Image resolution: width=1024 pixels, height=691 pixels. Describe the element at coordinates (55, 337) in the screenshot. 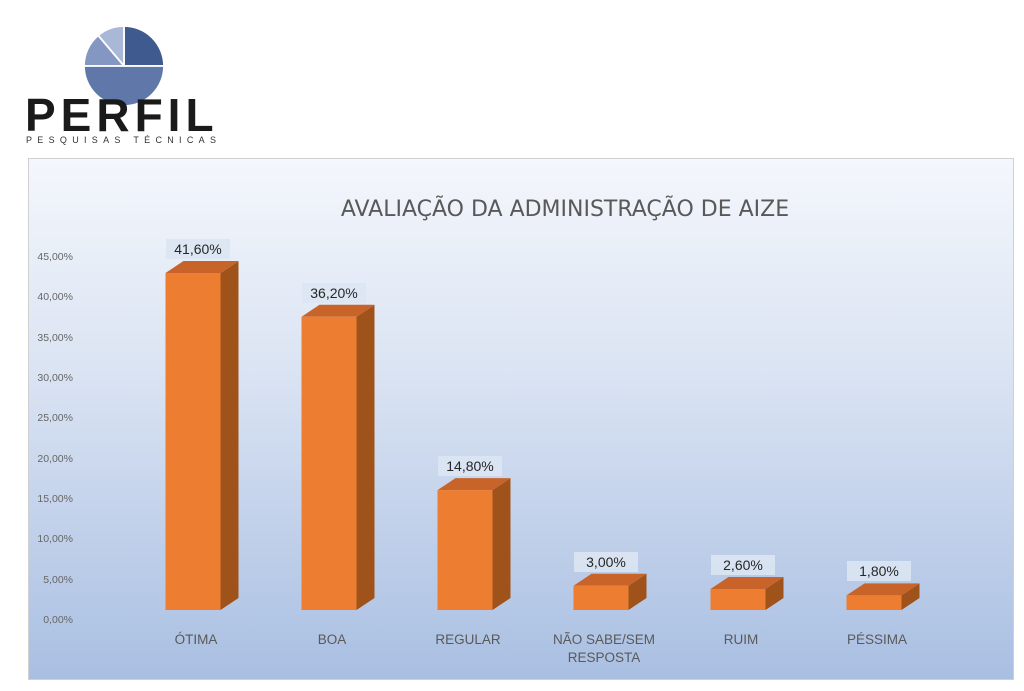

I see `y-tick-label: 35,00%` at that location.